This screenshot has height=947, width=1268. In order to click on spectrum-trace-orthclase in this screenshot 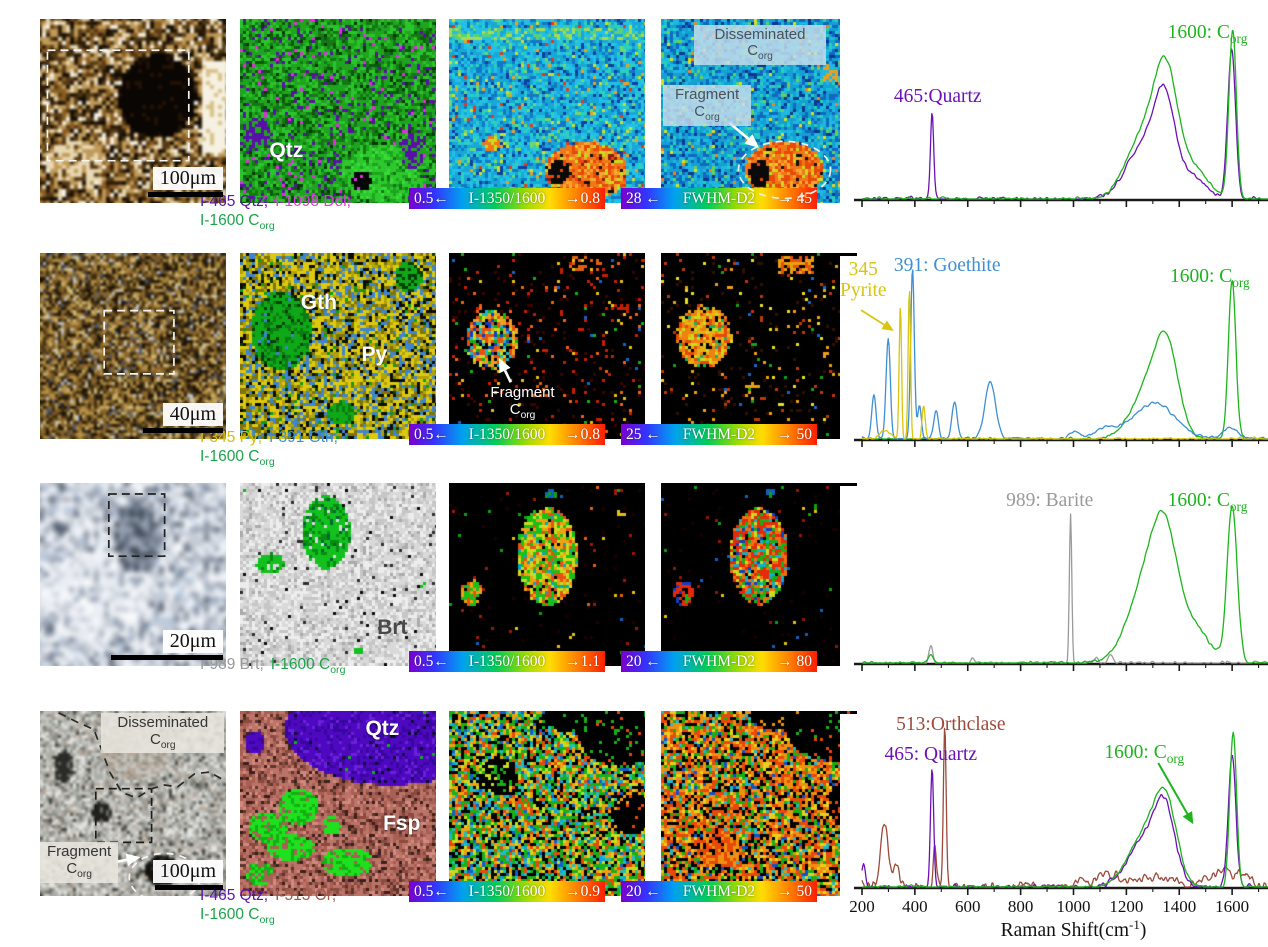, I will do `click(1064, 807)`.